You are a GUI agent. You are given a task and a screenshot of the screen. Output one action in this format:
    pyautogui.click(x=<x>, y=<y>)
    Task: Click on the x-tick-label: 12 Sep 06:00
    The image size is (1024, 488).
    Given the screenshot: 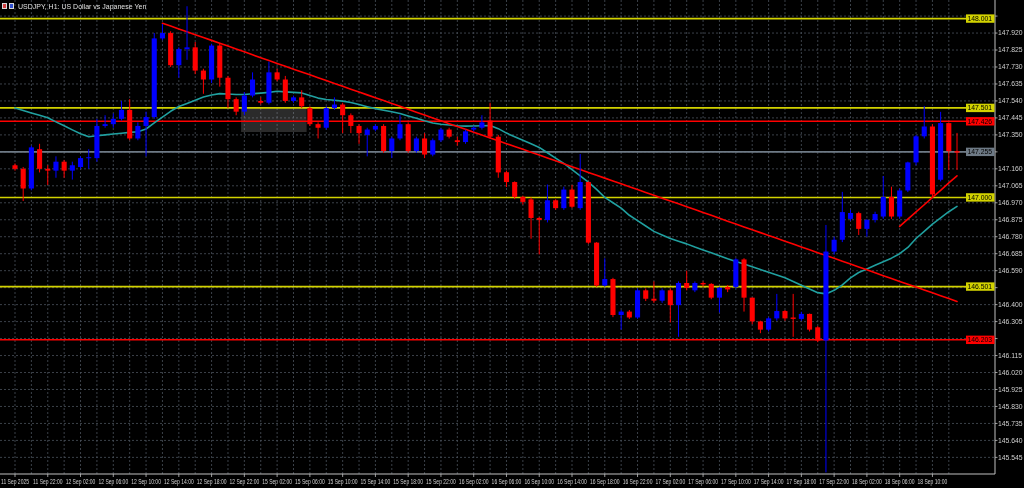 What is the action you would take?
    pyautogui.click(x=113, y=481)
    